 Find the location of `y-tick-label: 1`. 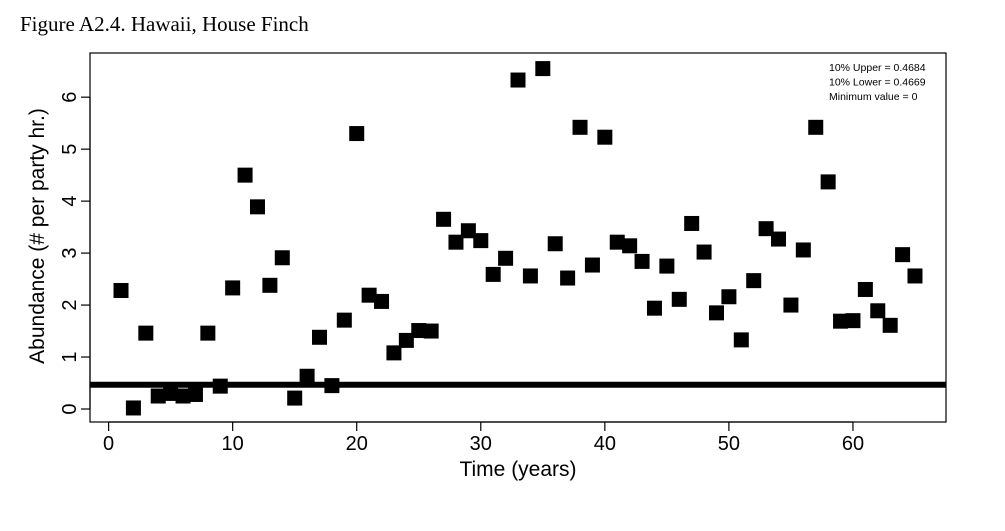

y-tick-label: 1 is located at coordinates (70, 356).